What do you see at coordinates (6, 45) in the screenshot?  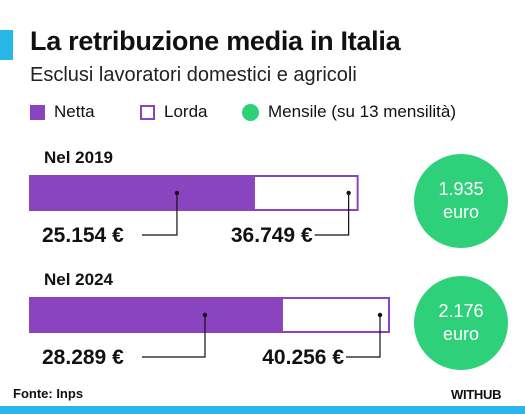 I see `title-accent-bar` at bounding box center [6, 45].